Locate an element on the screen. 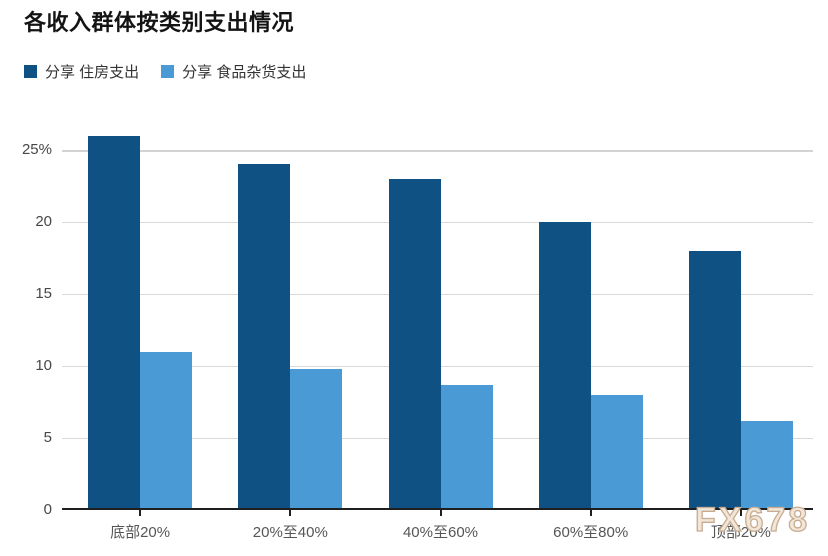  x-axis-label: 底部20% is located at coordinates (140, 532).